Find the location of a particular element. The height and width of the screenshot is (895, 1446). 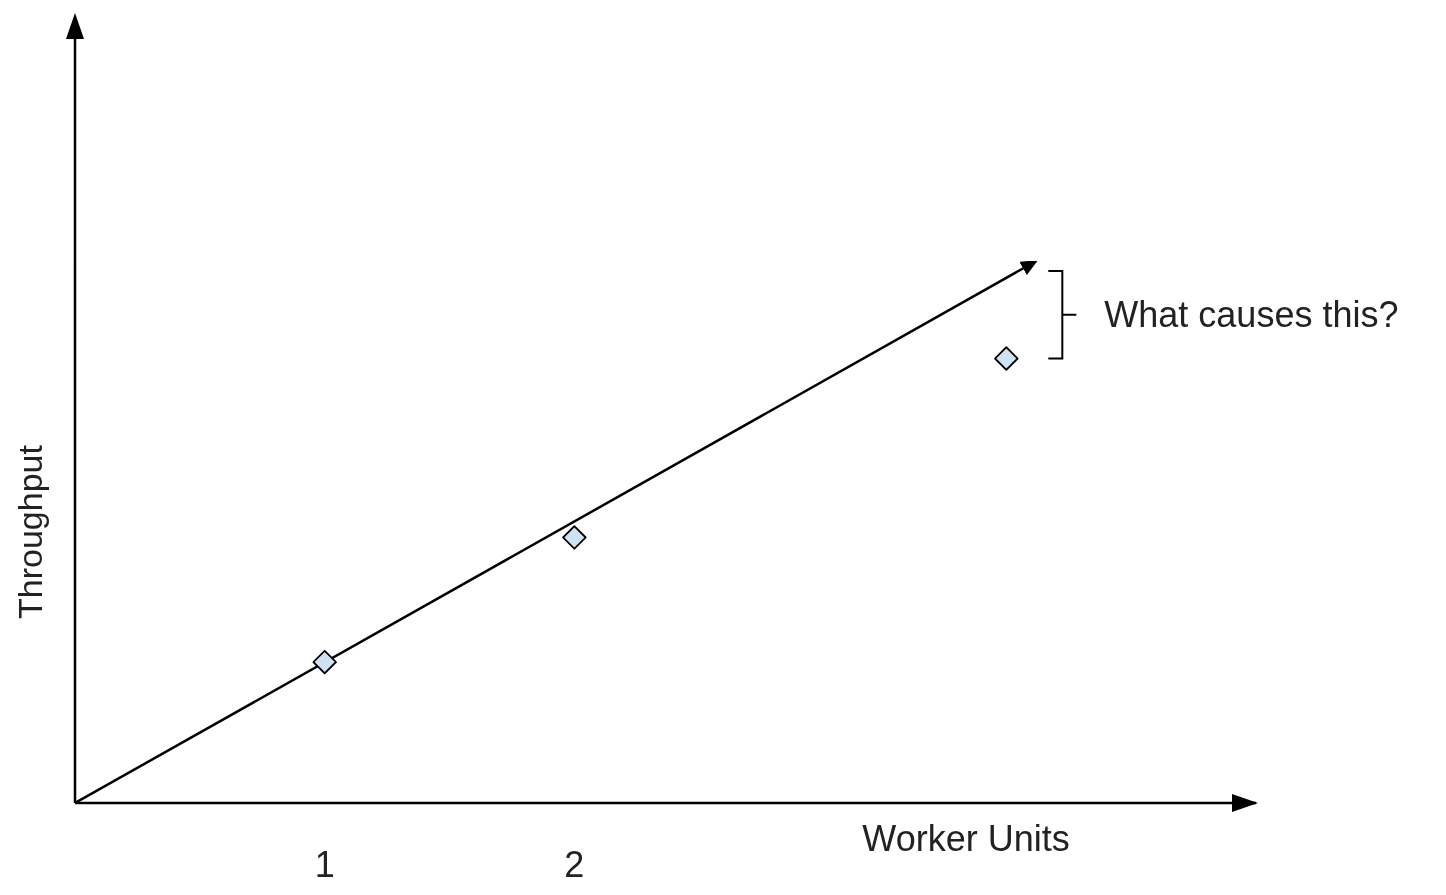

y-axis-title: Throughput is located at coordinates (30, 531).